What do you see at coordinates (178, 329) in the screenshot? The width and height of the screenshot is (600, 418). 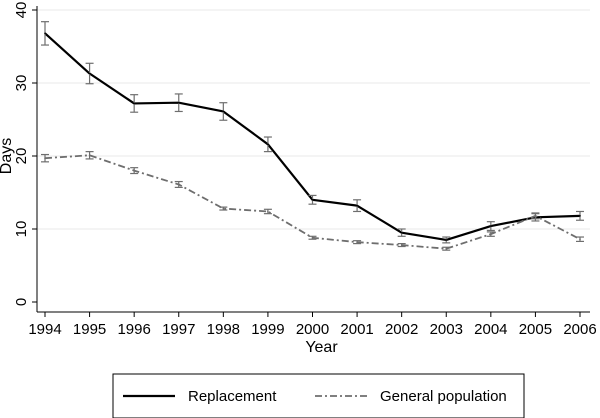 I see `x-tick-label-1997: 1997` at bounding box center [178, 329].